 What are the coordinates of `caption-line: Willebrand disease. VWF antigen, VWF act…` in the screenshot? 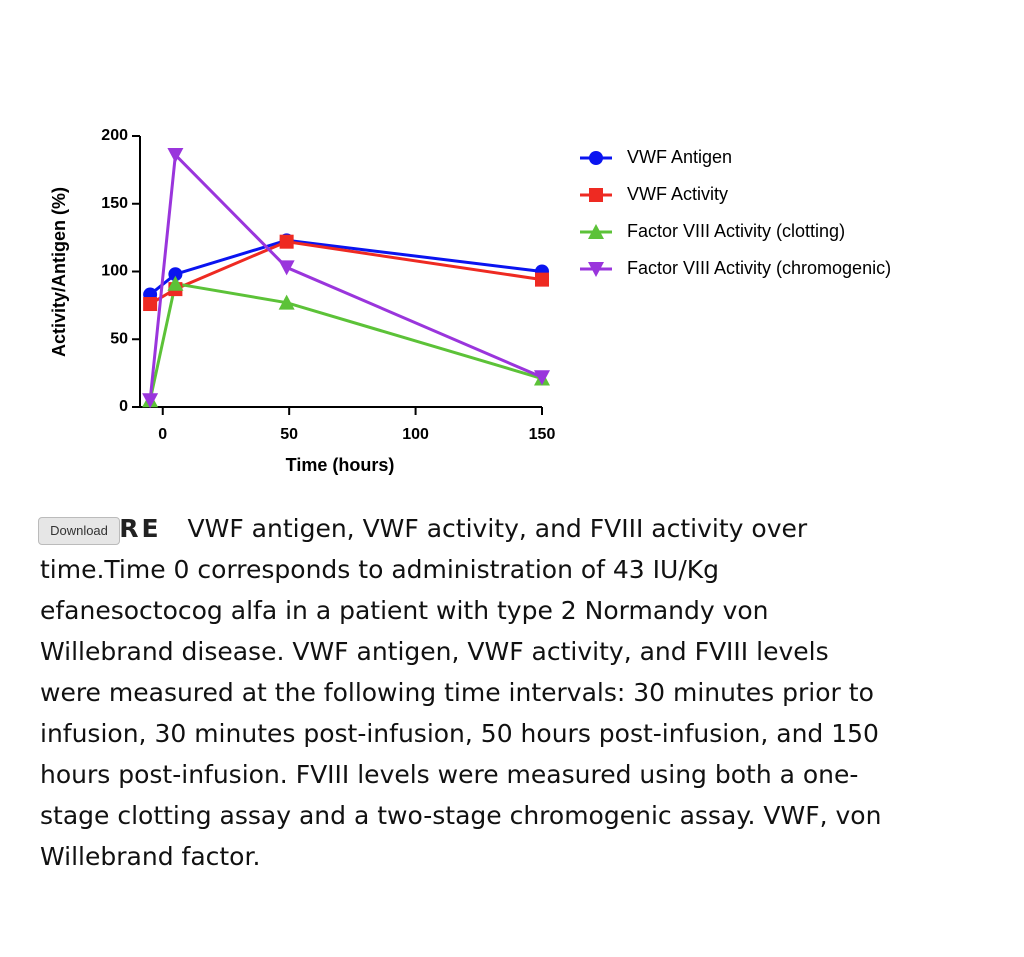 It's located at (434, 651).